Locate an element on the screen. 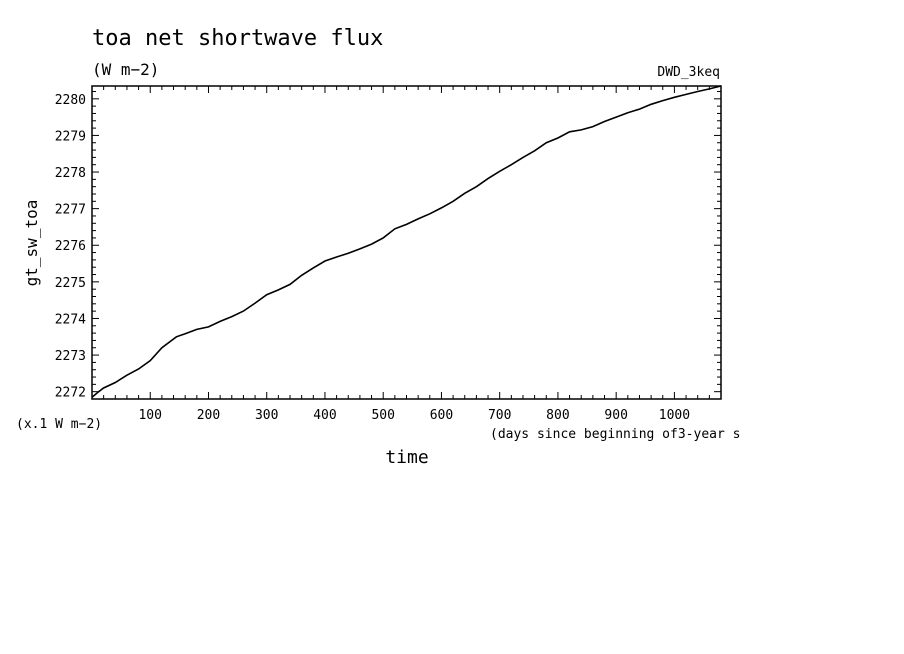  x-axis-label: time is located at coordinates (406, 457).